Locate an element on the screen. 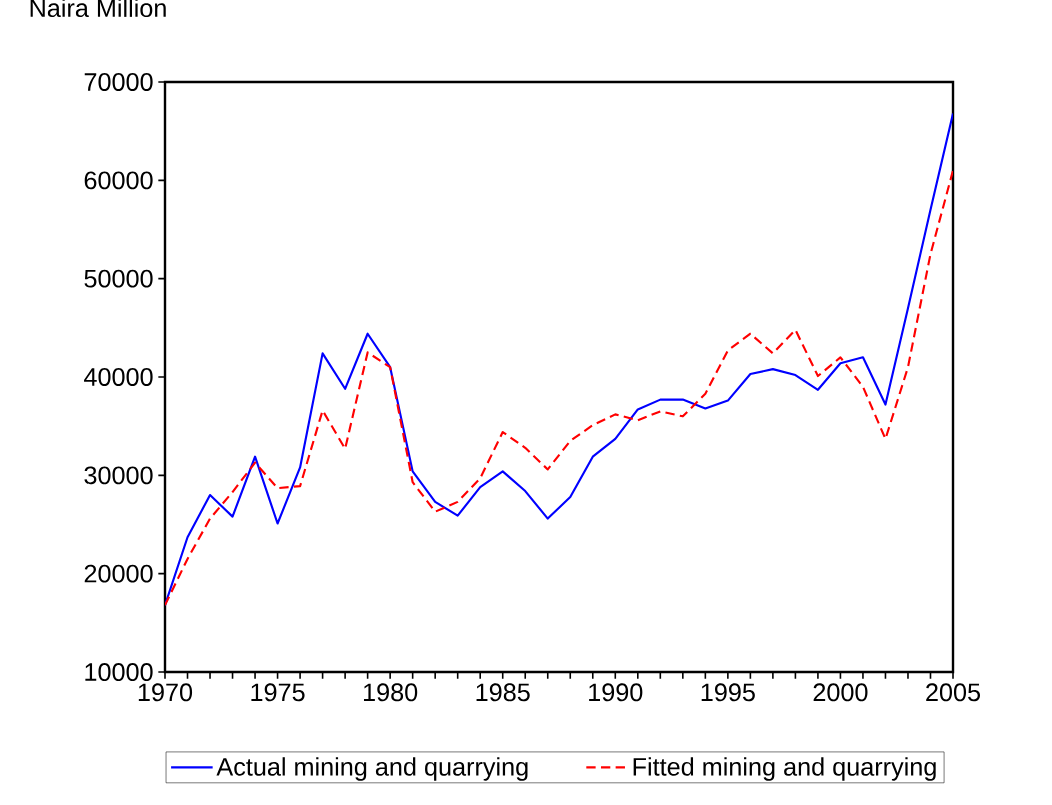 The image size is (1052, 805). x-tick-label: 1975 is located at coordinates (278, 692).